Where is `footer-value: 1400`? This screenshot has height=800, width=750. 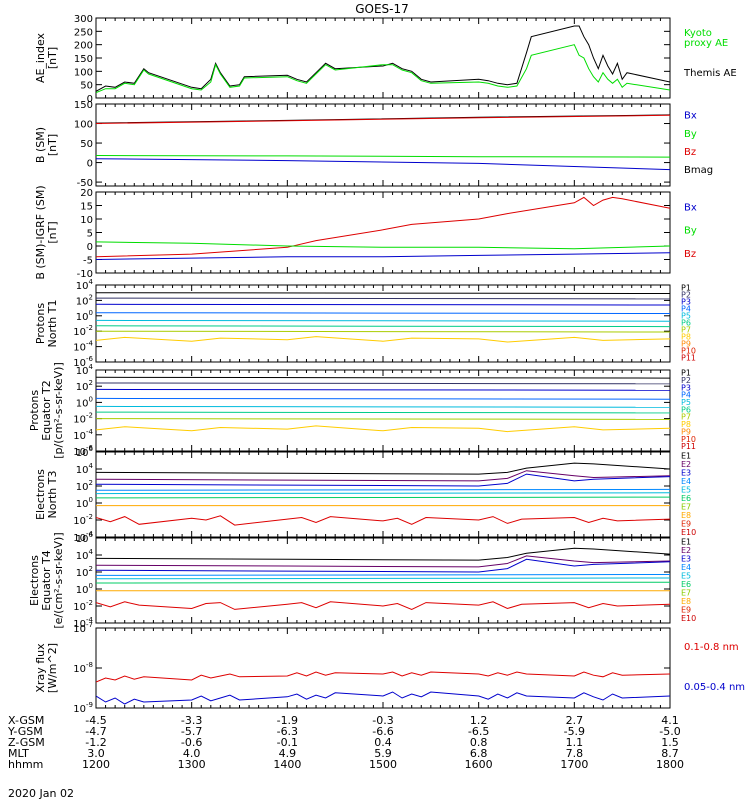 footer-value: 1400 is located at coordinates (287, 764).